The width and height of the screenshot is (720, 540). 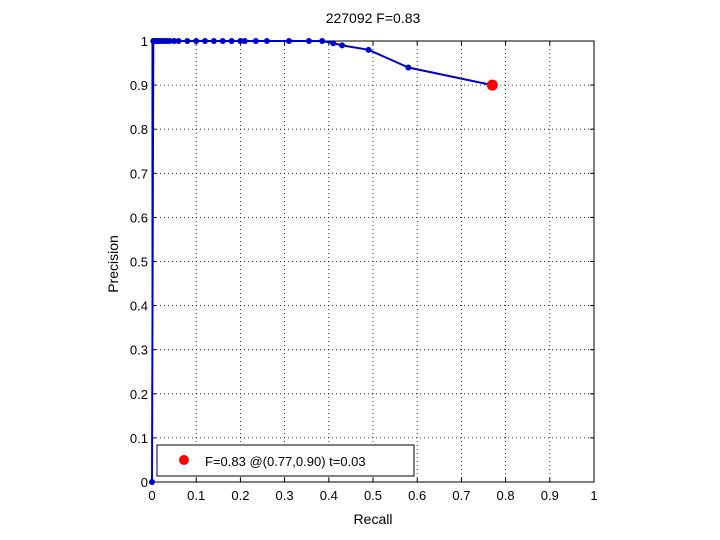 I want to click on y-tick-label: 0.7, so click(x=139, y=173).